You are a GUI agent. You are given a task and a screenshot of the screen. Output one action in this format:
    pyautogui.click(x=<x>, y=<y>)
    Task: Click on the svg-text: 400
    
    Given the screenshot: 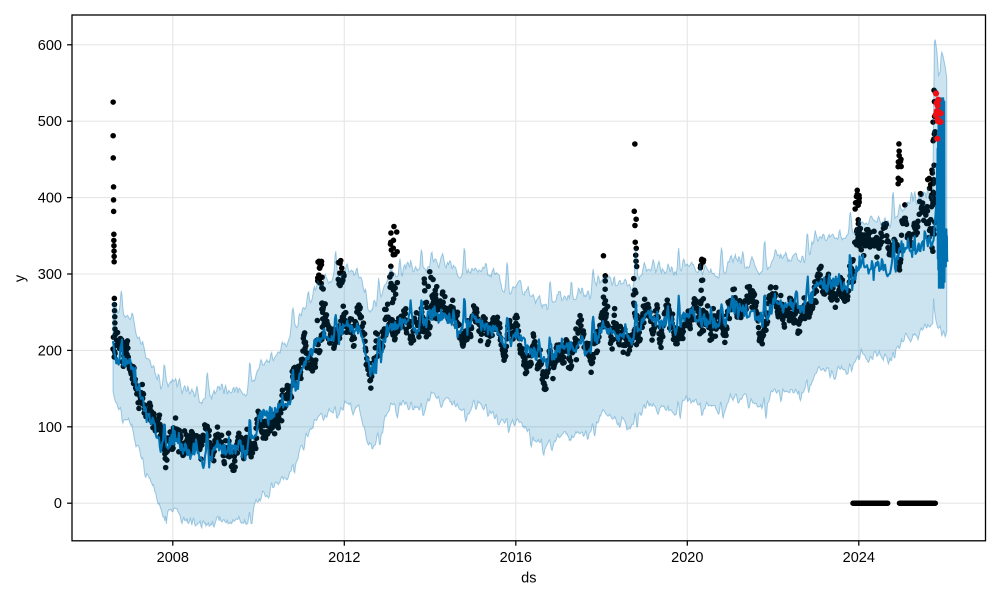 What is the action you would take?
    pyautogui.click(x=50, y=199)
    